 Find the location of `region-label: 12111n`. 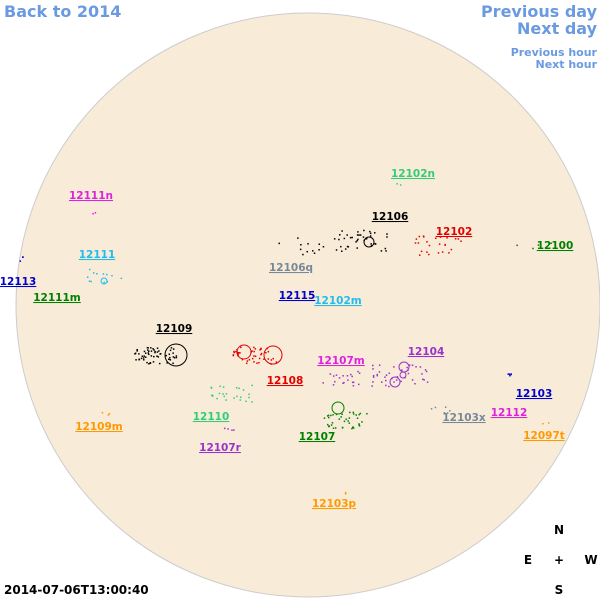

region-label: 12111n is located at coordinates (91, 196).